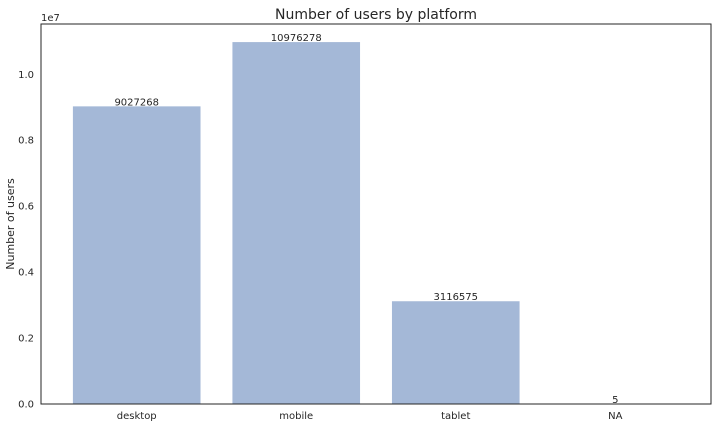 The image size is (718, 427). What do you see at coordinates (26, 240) in the screenshot?
I see `y-ticks-layer: 0.0 0.2 0.4 0.6 0.8 1.0` at bounding box center [26, 240].